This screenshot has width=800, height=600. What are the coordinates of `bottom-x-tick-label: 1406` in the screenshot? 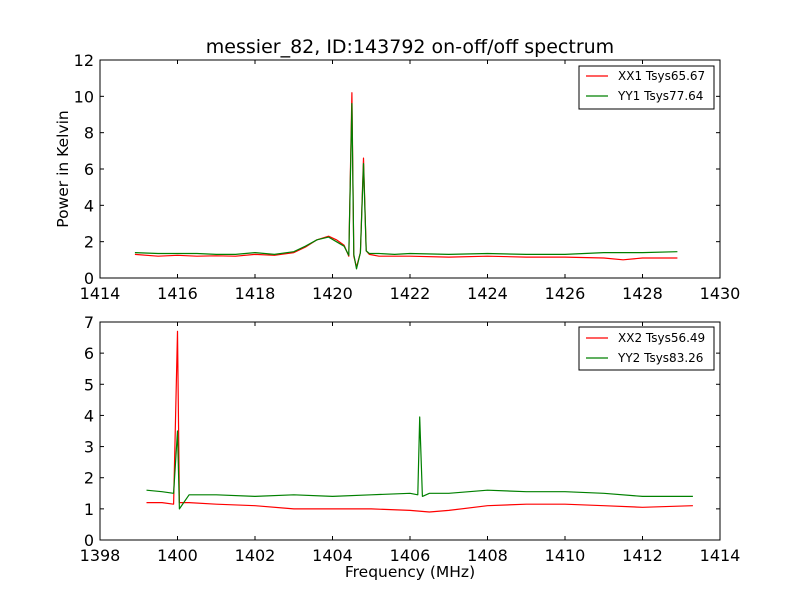 It's located at (410, 555).